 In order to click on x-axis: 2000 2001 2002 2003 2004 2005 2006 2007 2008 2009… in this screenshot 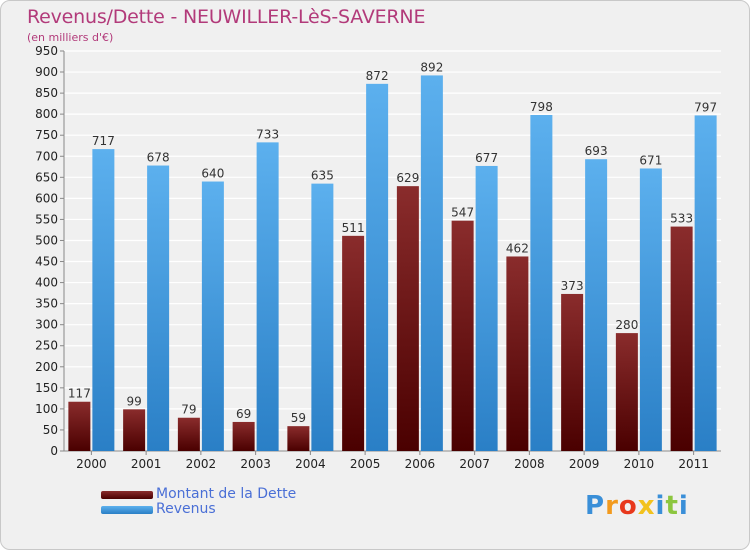, I will do `click(392, 464)`.